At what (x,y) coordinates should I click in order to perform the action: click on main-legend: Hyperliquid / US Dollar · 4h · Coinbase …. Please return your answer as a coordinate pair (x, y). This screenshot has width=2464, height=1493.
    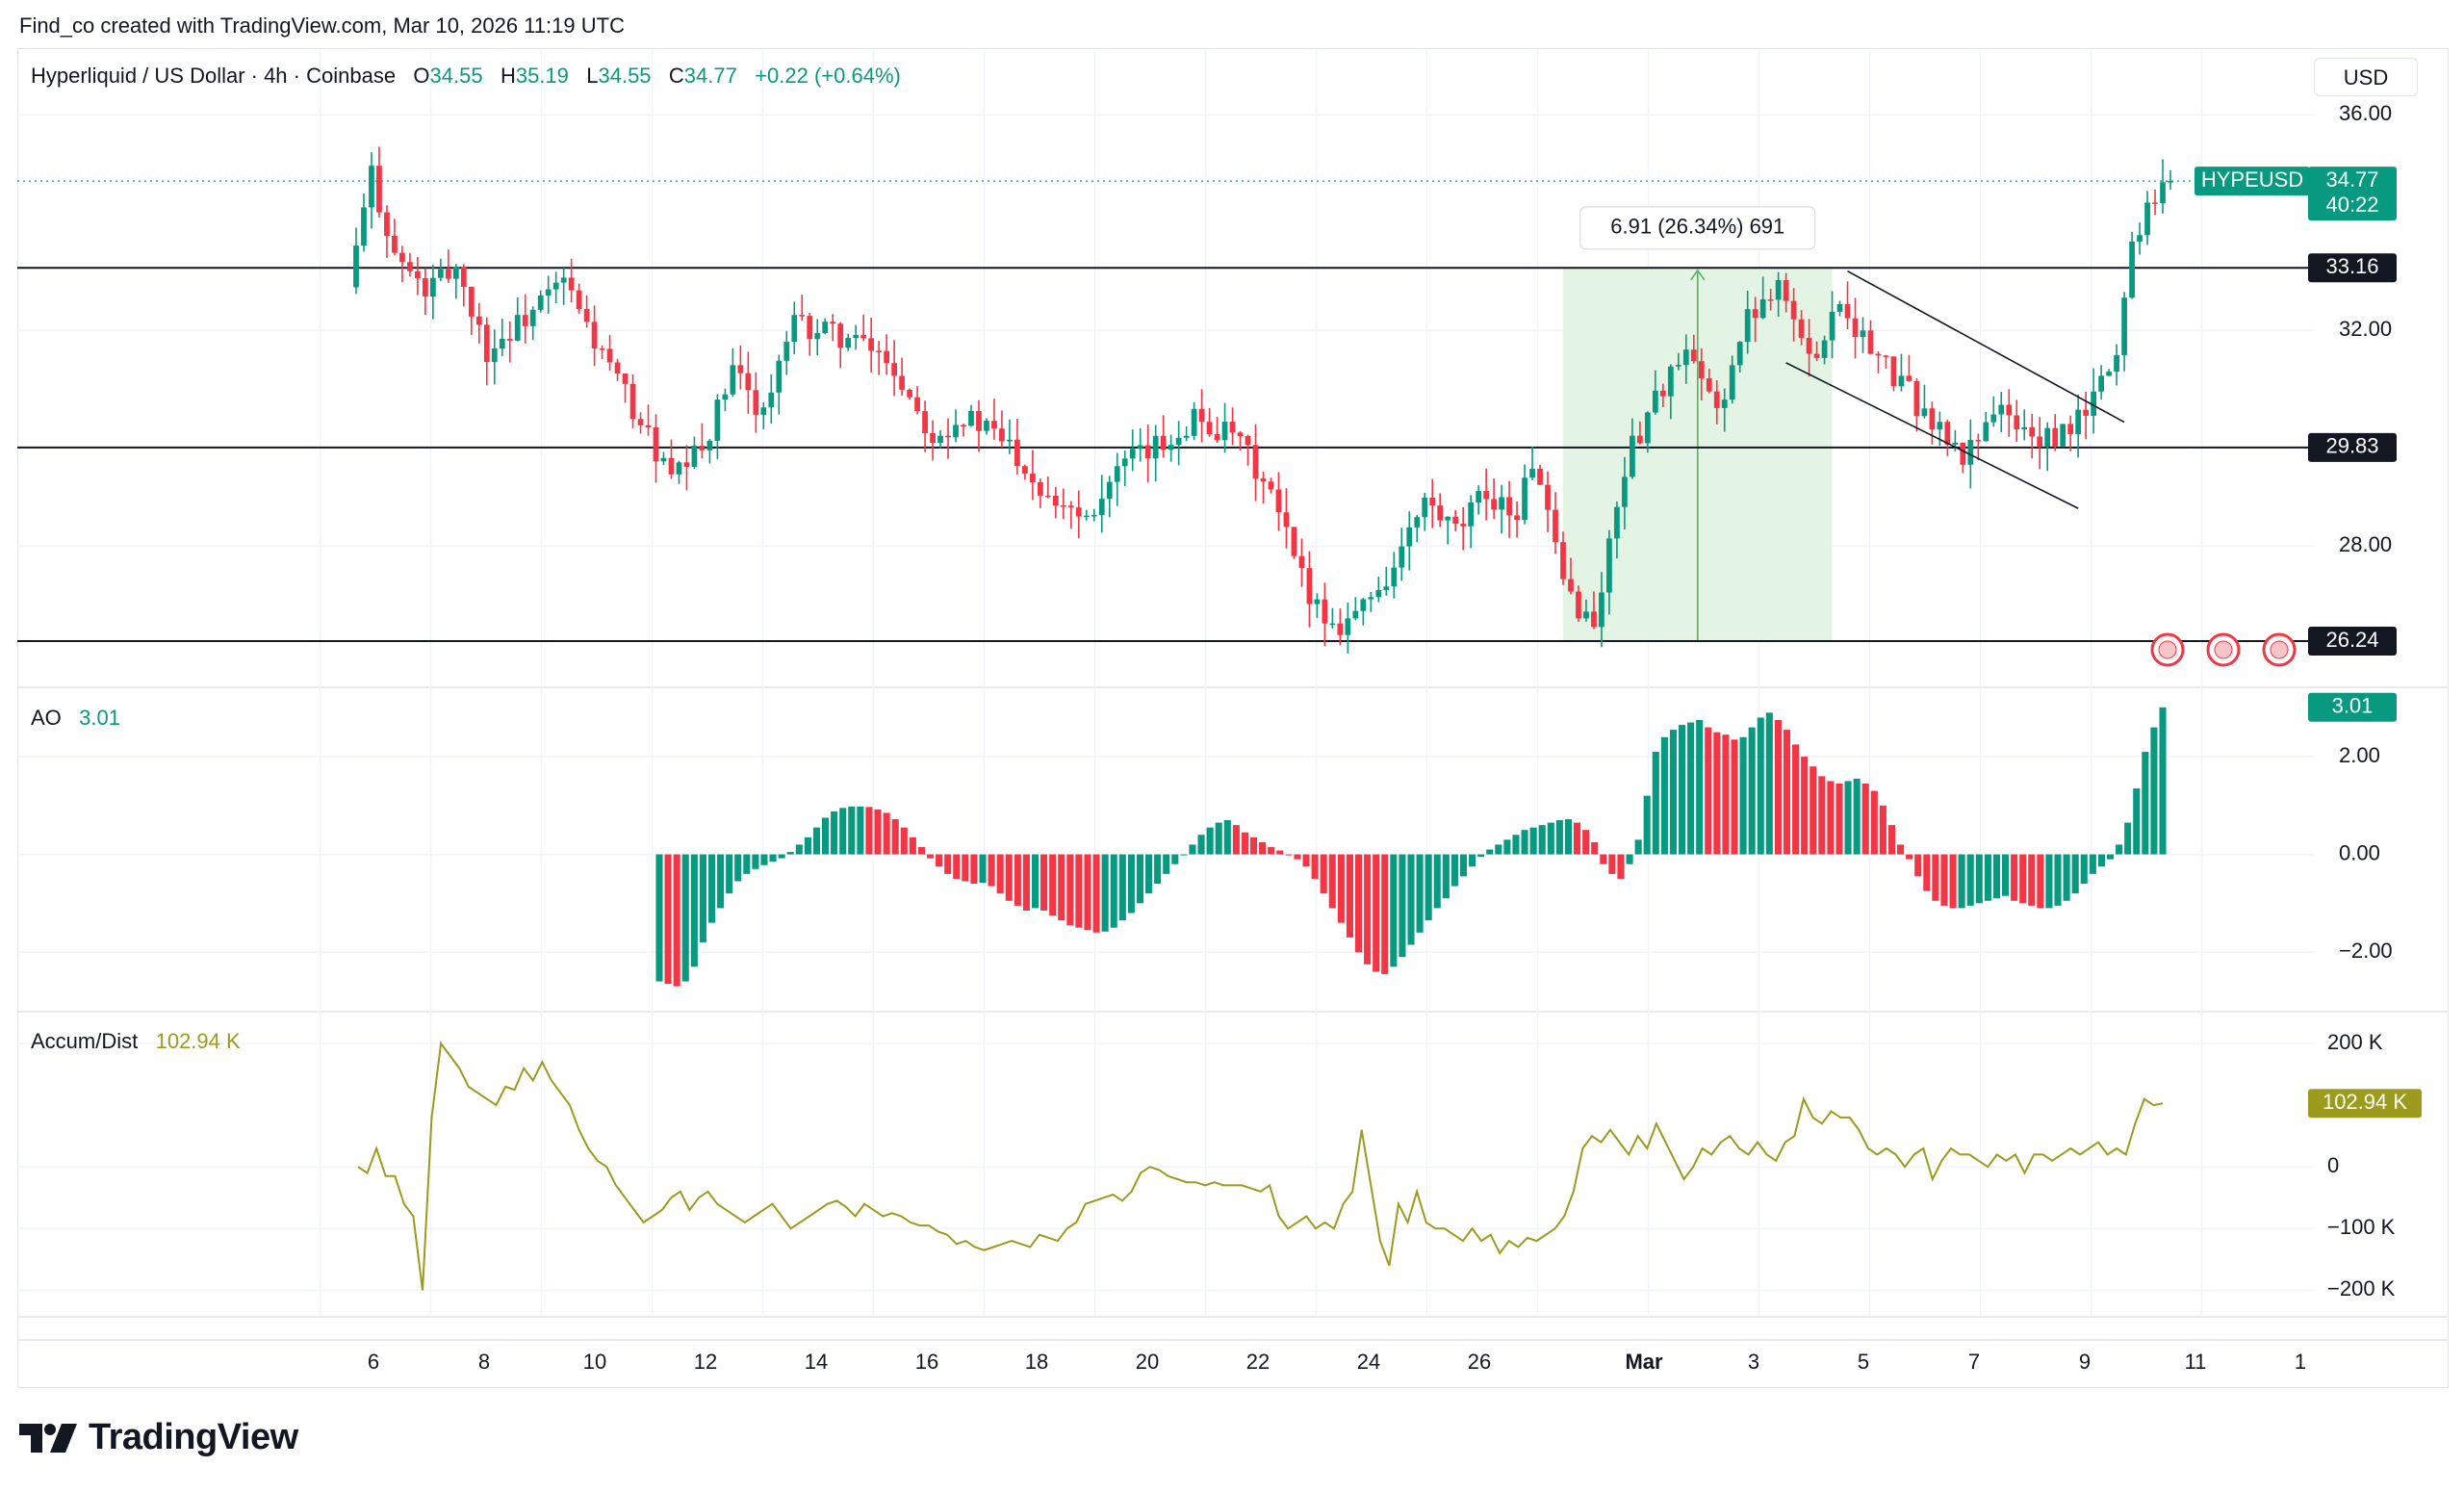
    Looking at the image, I should click on (466, 77).